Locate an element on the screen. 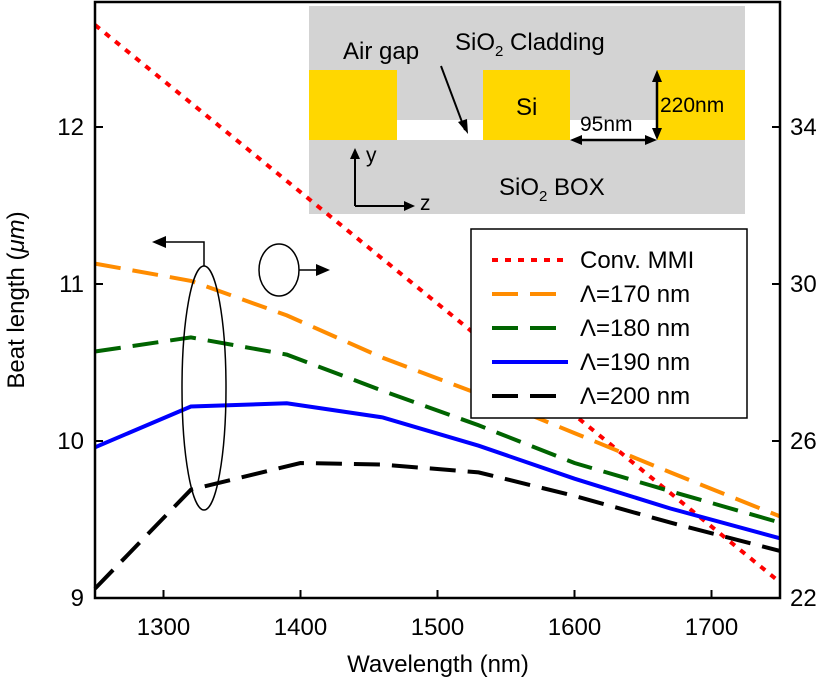 The width and height of the screenshot is (832, 683). x-tick-label-4: 1700 is located at coordinates (711, 627).